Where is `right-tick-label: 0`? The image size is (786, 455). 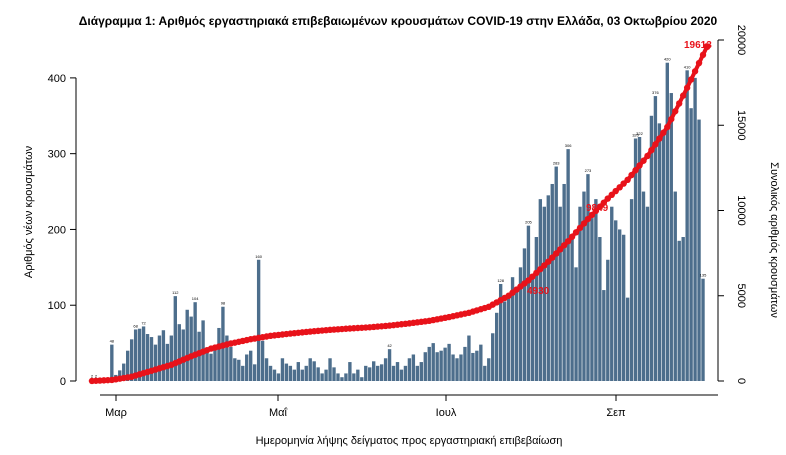
right-tick-label: 0 is located at coordinates (741, 381).